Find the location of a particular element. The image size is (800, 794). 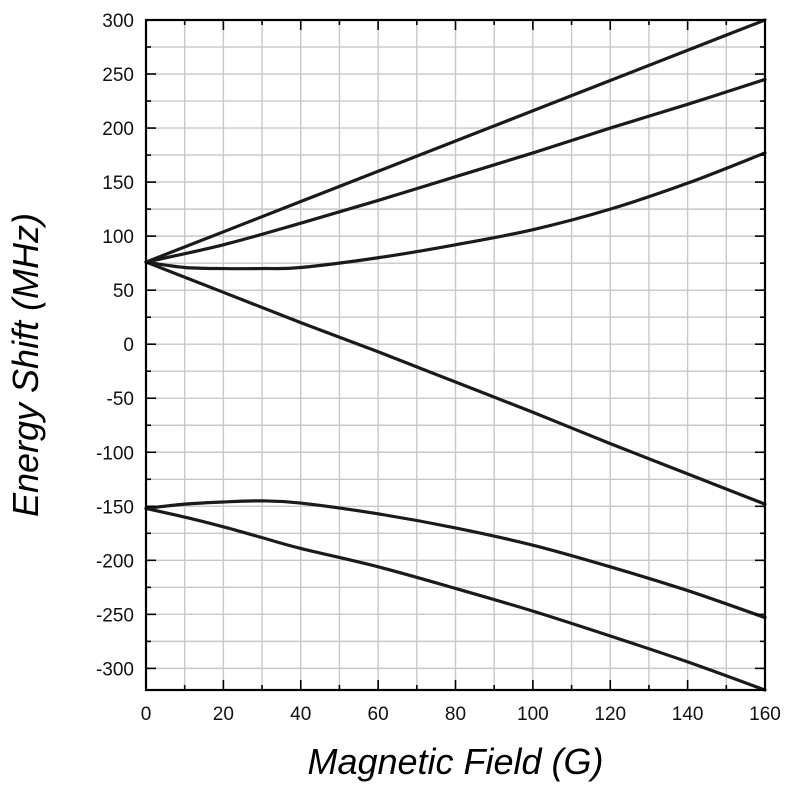

y-tick-label: 100 is located at coordinates (118, 237).